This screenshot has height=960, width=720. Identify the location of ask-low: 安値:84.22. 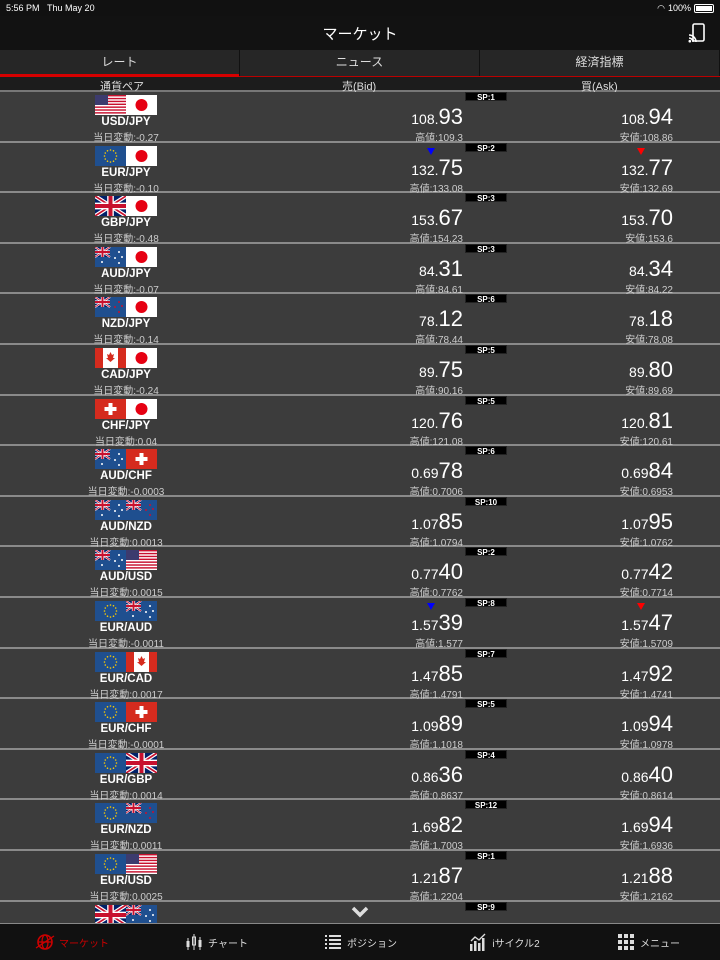
(649, 290).